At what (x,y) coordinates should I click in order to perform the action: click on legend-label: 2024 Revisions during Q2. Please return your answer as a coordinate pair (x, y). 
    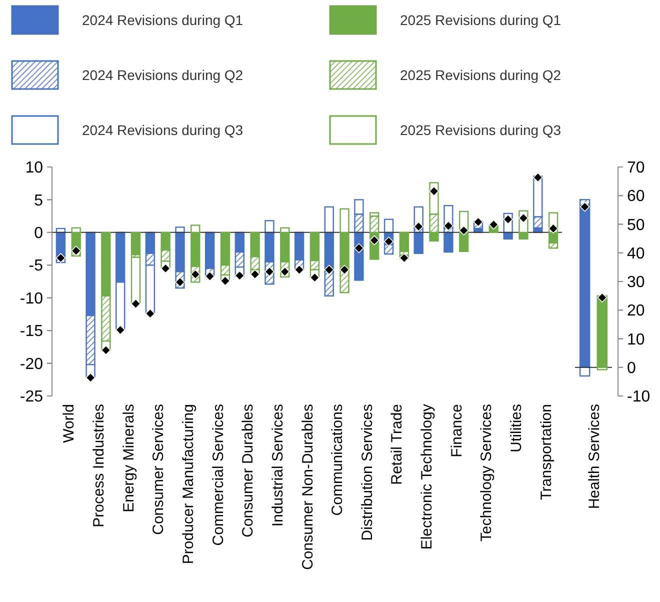
    Looking at the image, I should click on (163, 74).